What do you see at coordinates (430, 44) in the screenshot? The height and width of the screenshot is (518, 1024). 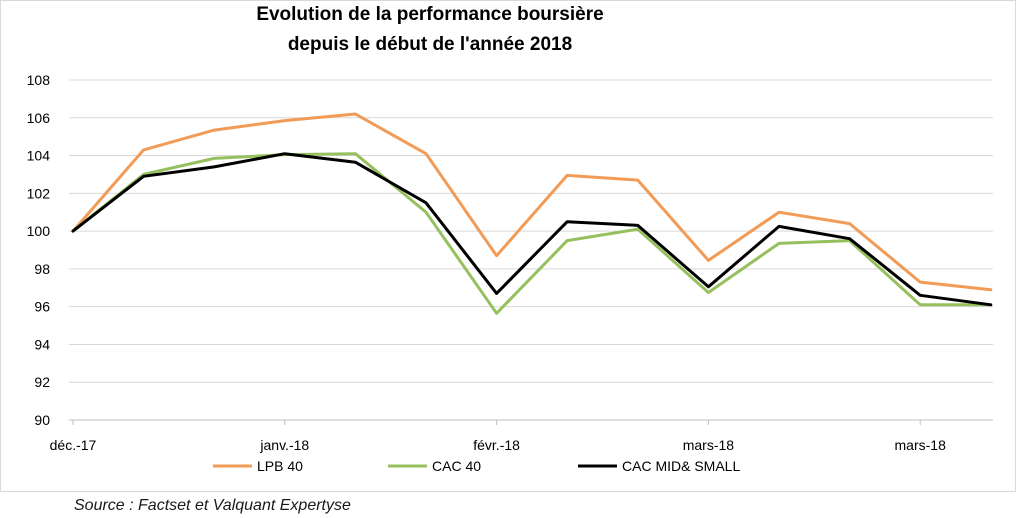 I see `chart-title-line-2: depuis le début de l'année 2018` at bounding box center [430, 44].